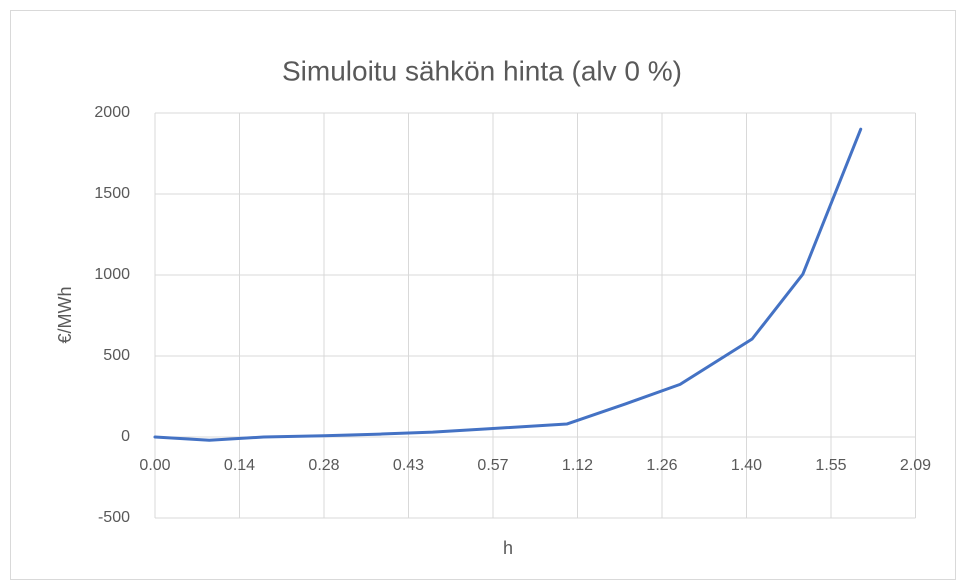 Image resolution: width=957 pixels, height=581 pixels. I want to click on x-tick-label: 0.57, so click(492, 465).